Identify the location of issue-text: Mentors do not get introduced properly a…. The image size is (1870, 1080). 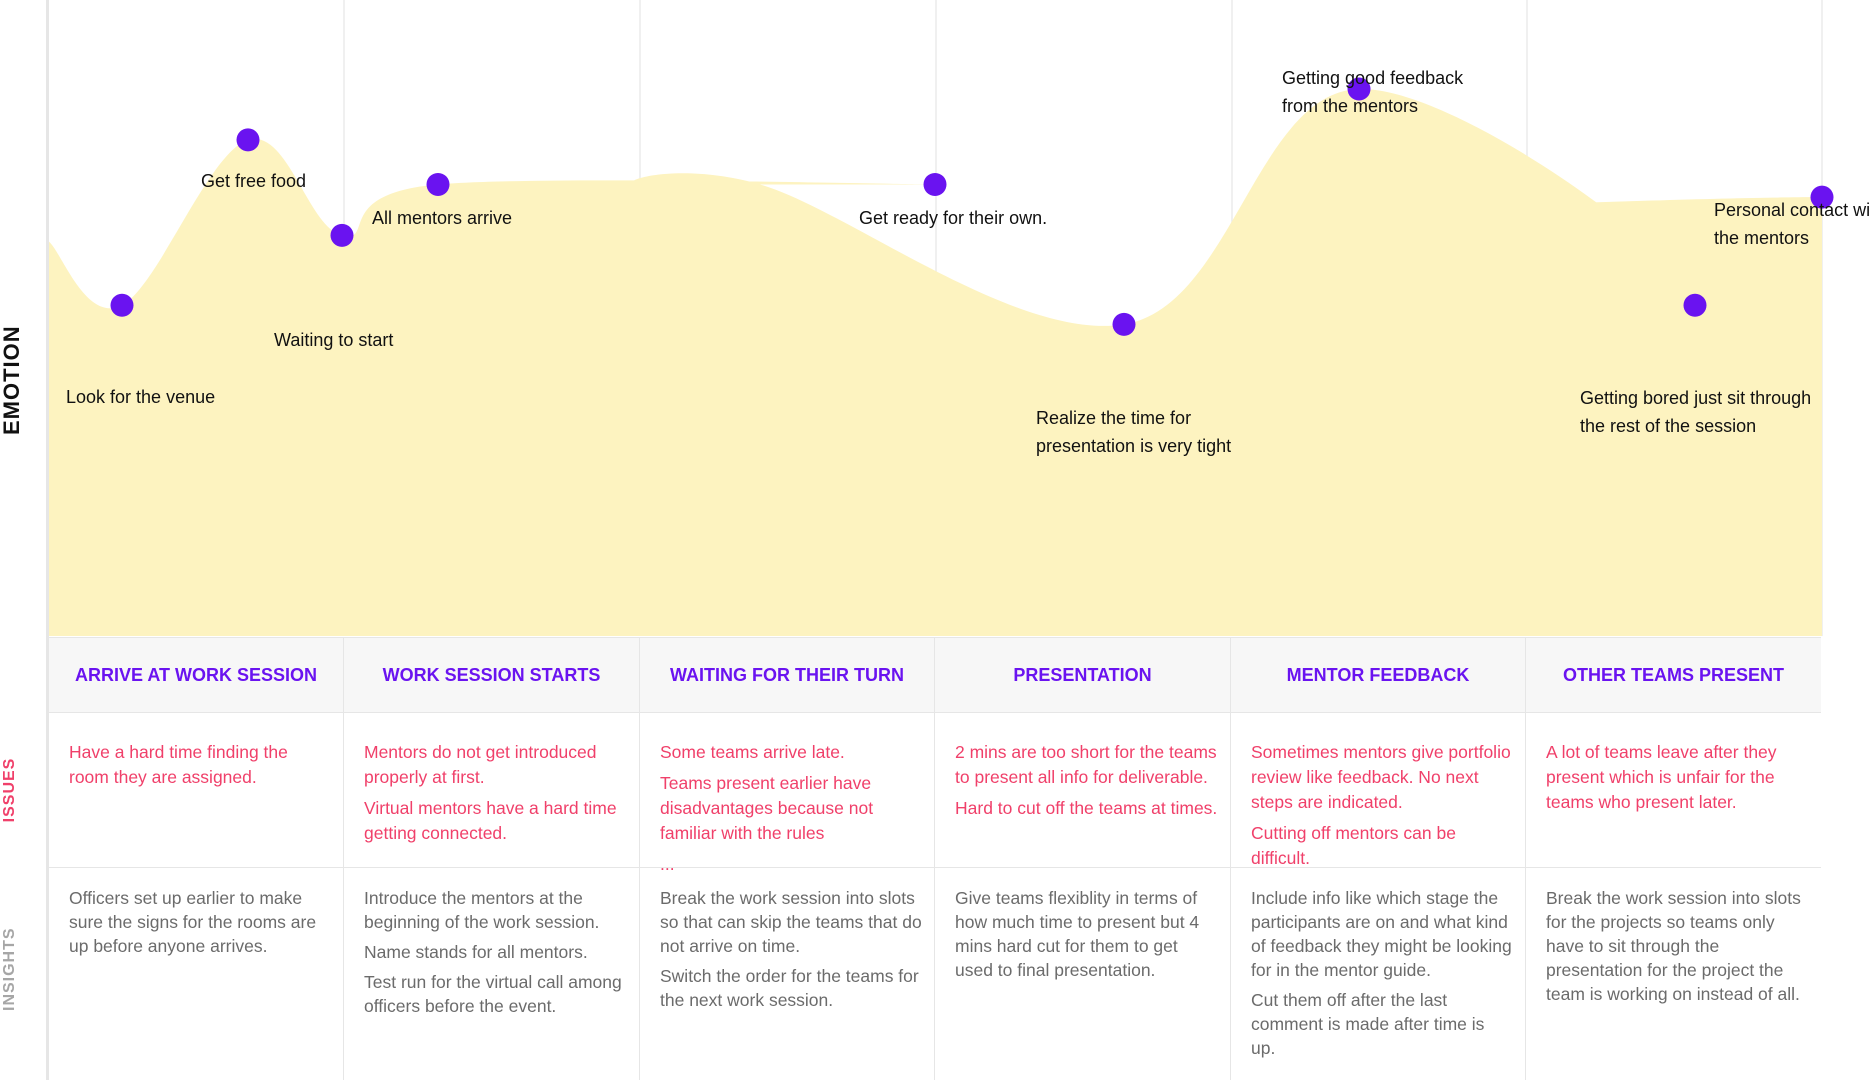
(480, 764).